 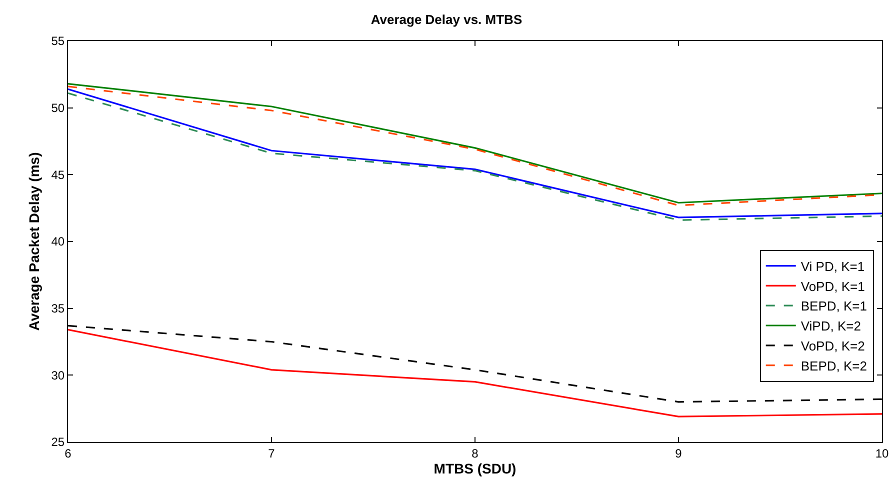 I want to click on y-tick-label: 35, so click(x=58, y=309).